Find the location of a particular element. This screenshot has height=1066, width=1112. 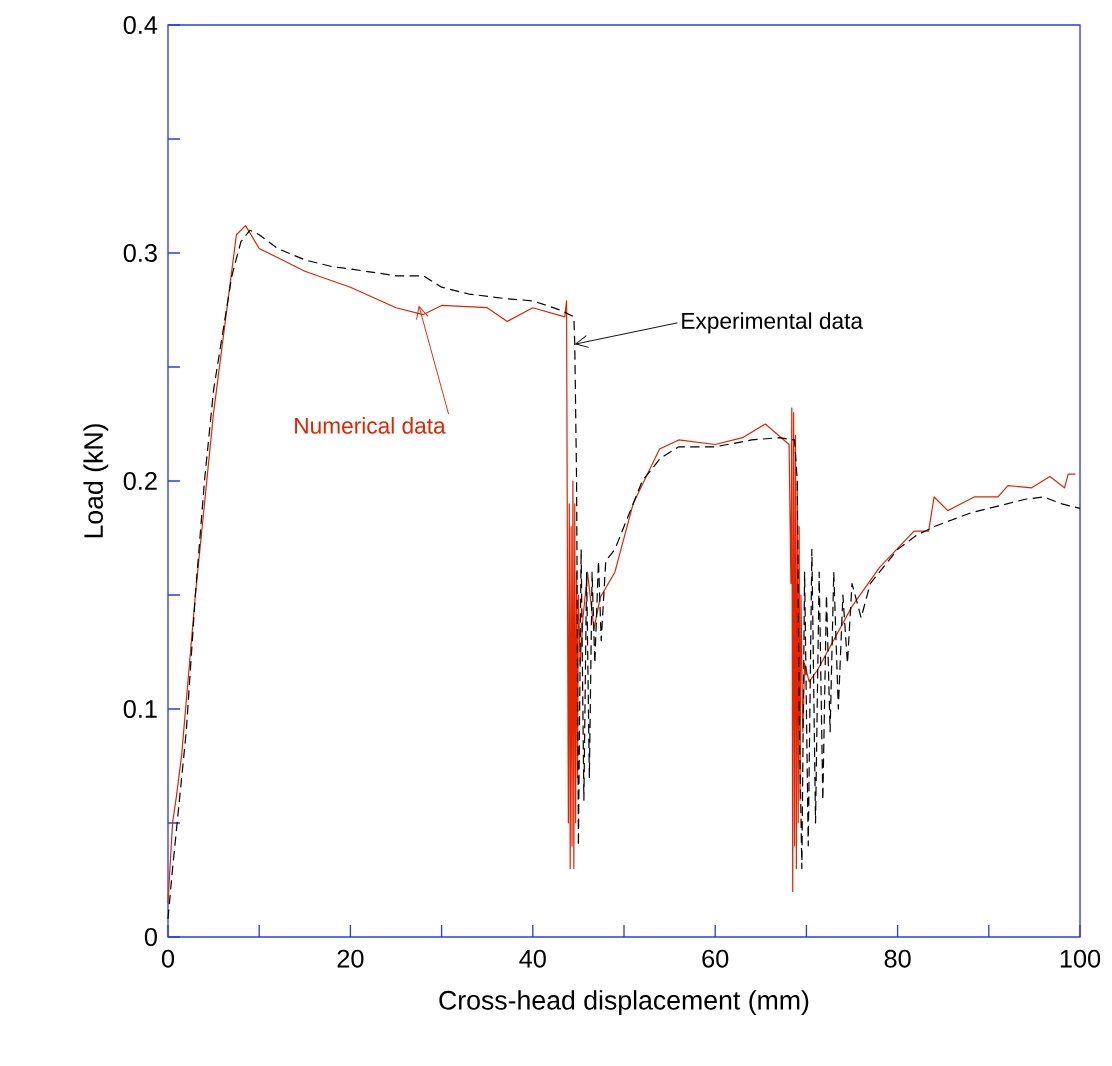

x-tick-label: 40 is located at coordinates (532, 958).